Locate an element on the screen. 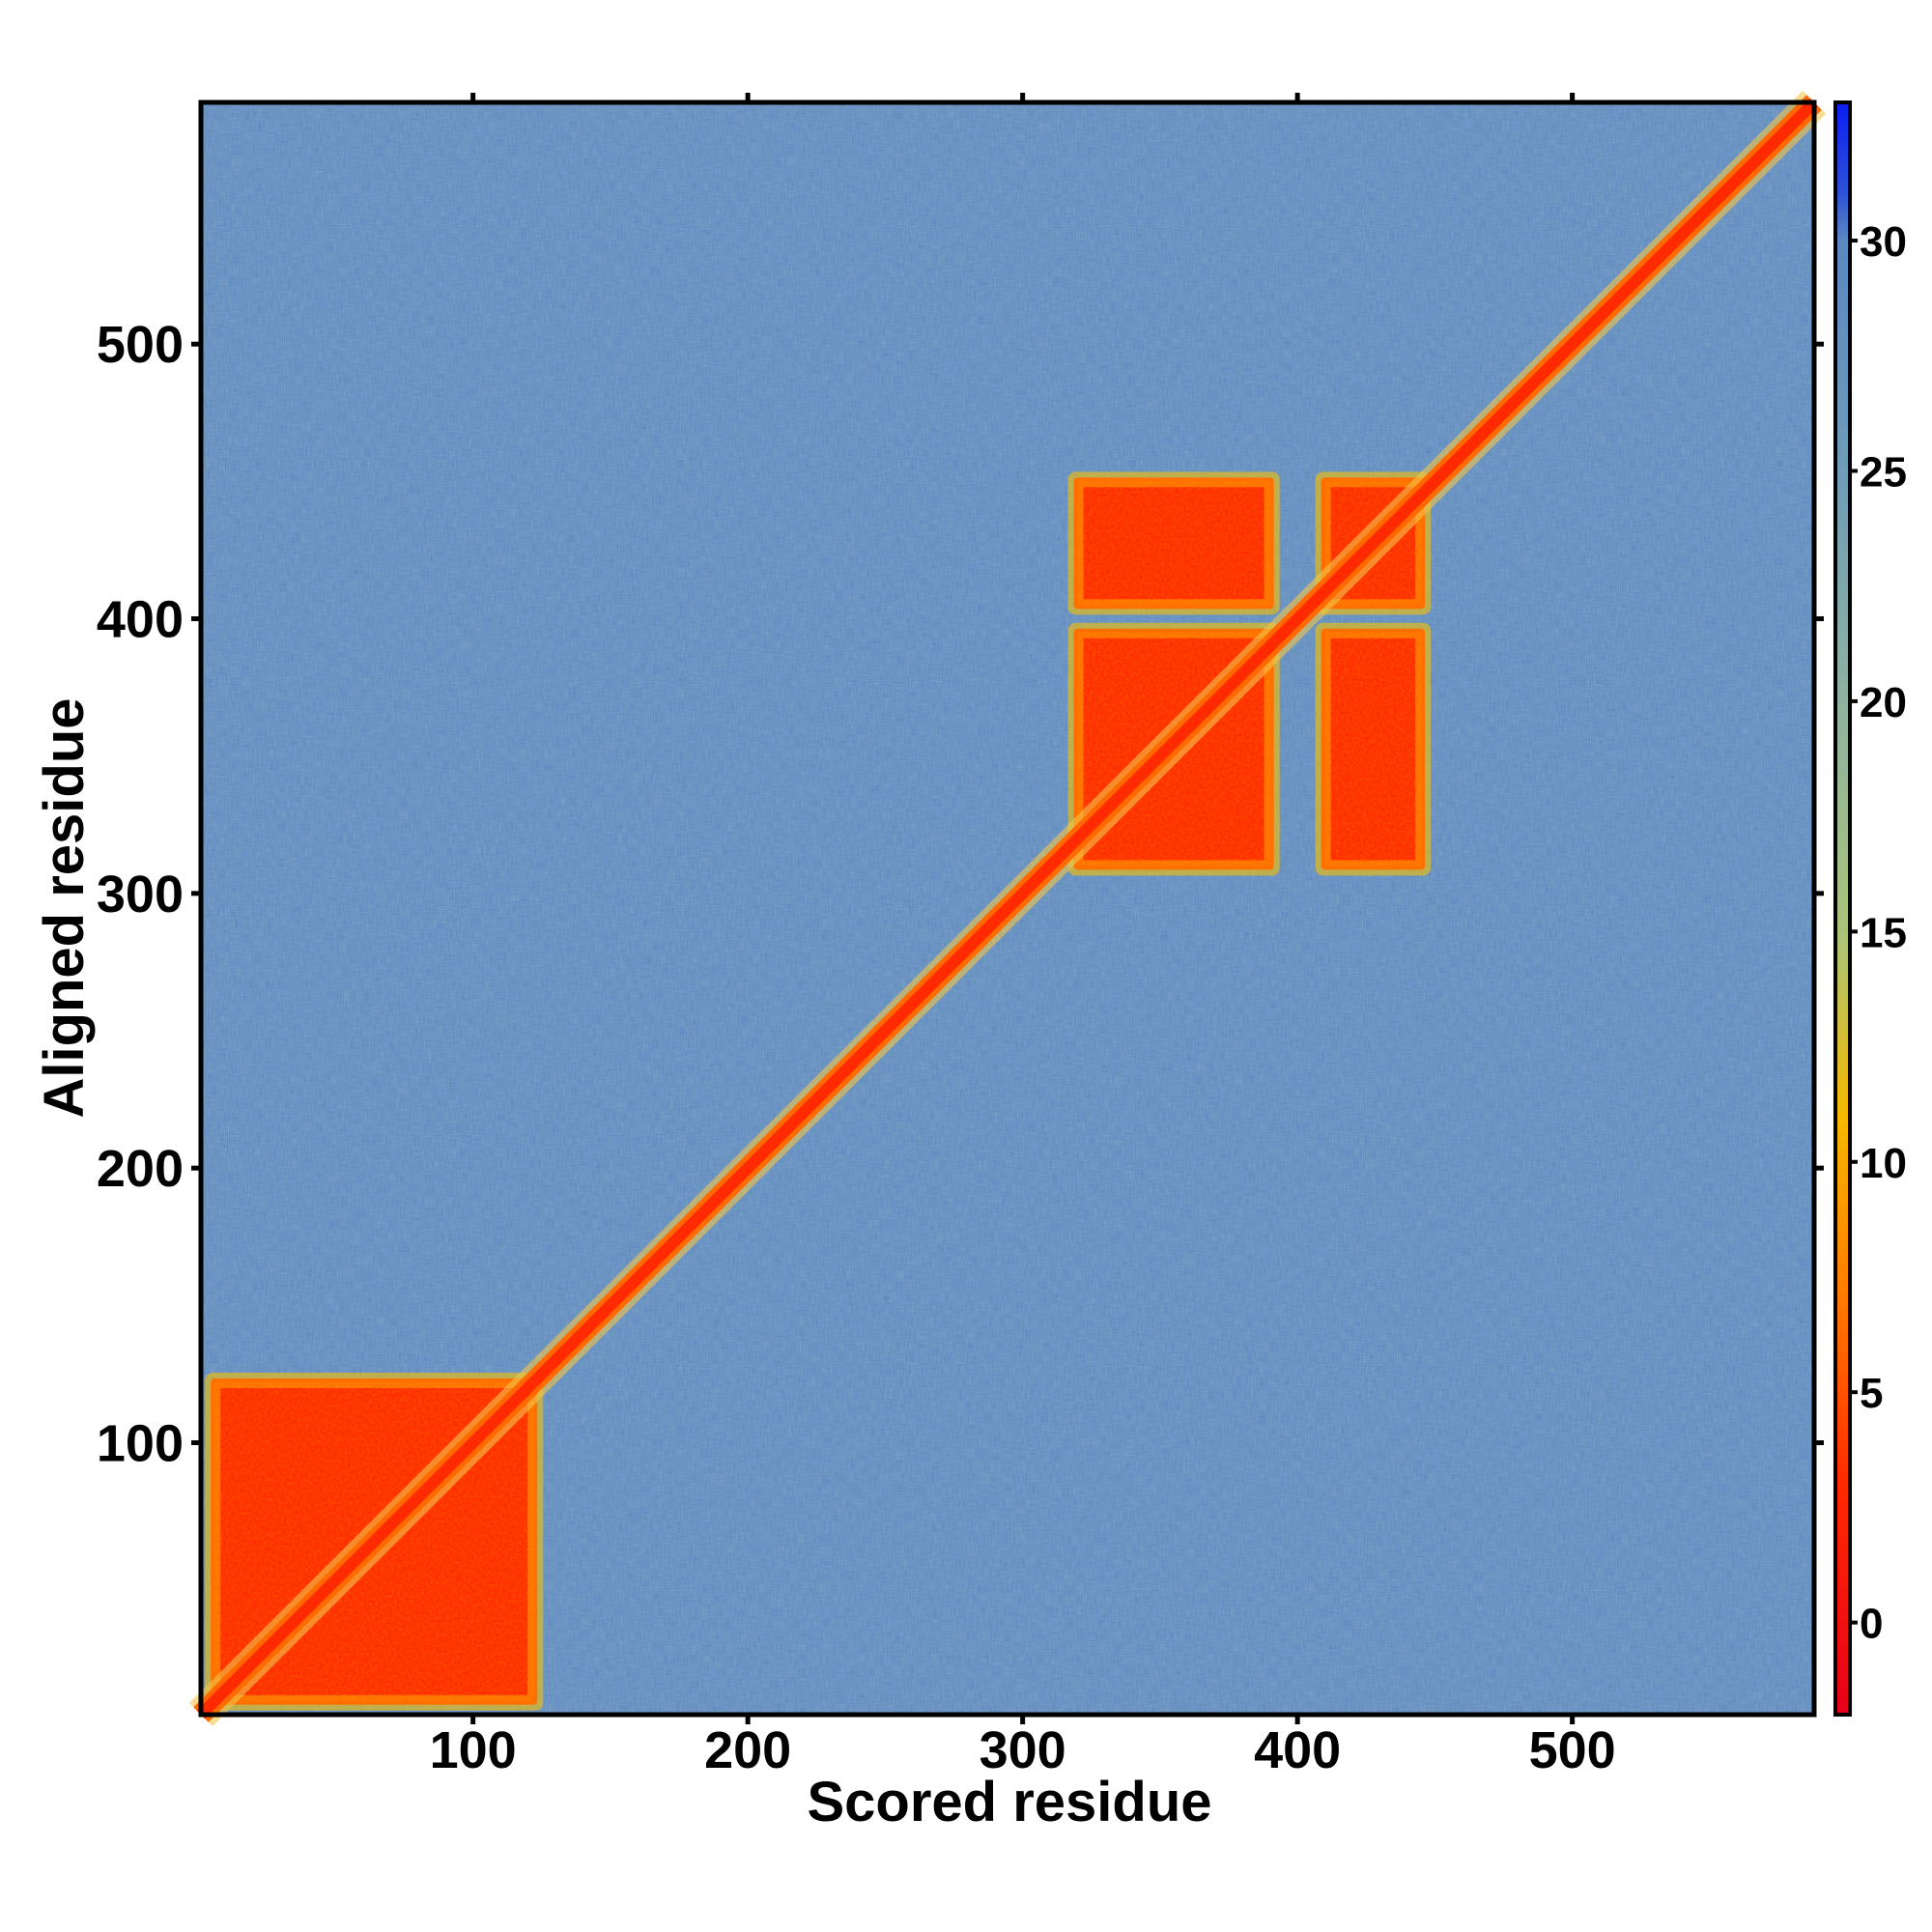 This screenshot has height=1932, width=1932. colorbar: 0 5 10 15 20 25 30 is located at coordinates (1870, 908).